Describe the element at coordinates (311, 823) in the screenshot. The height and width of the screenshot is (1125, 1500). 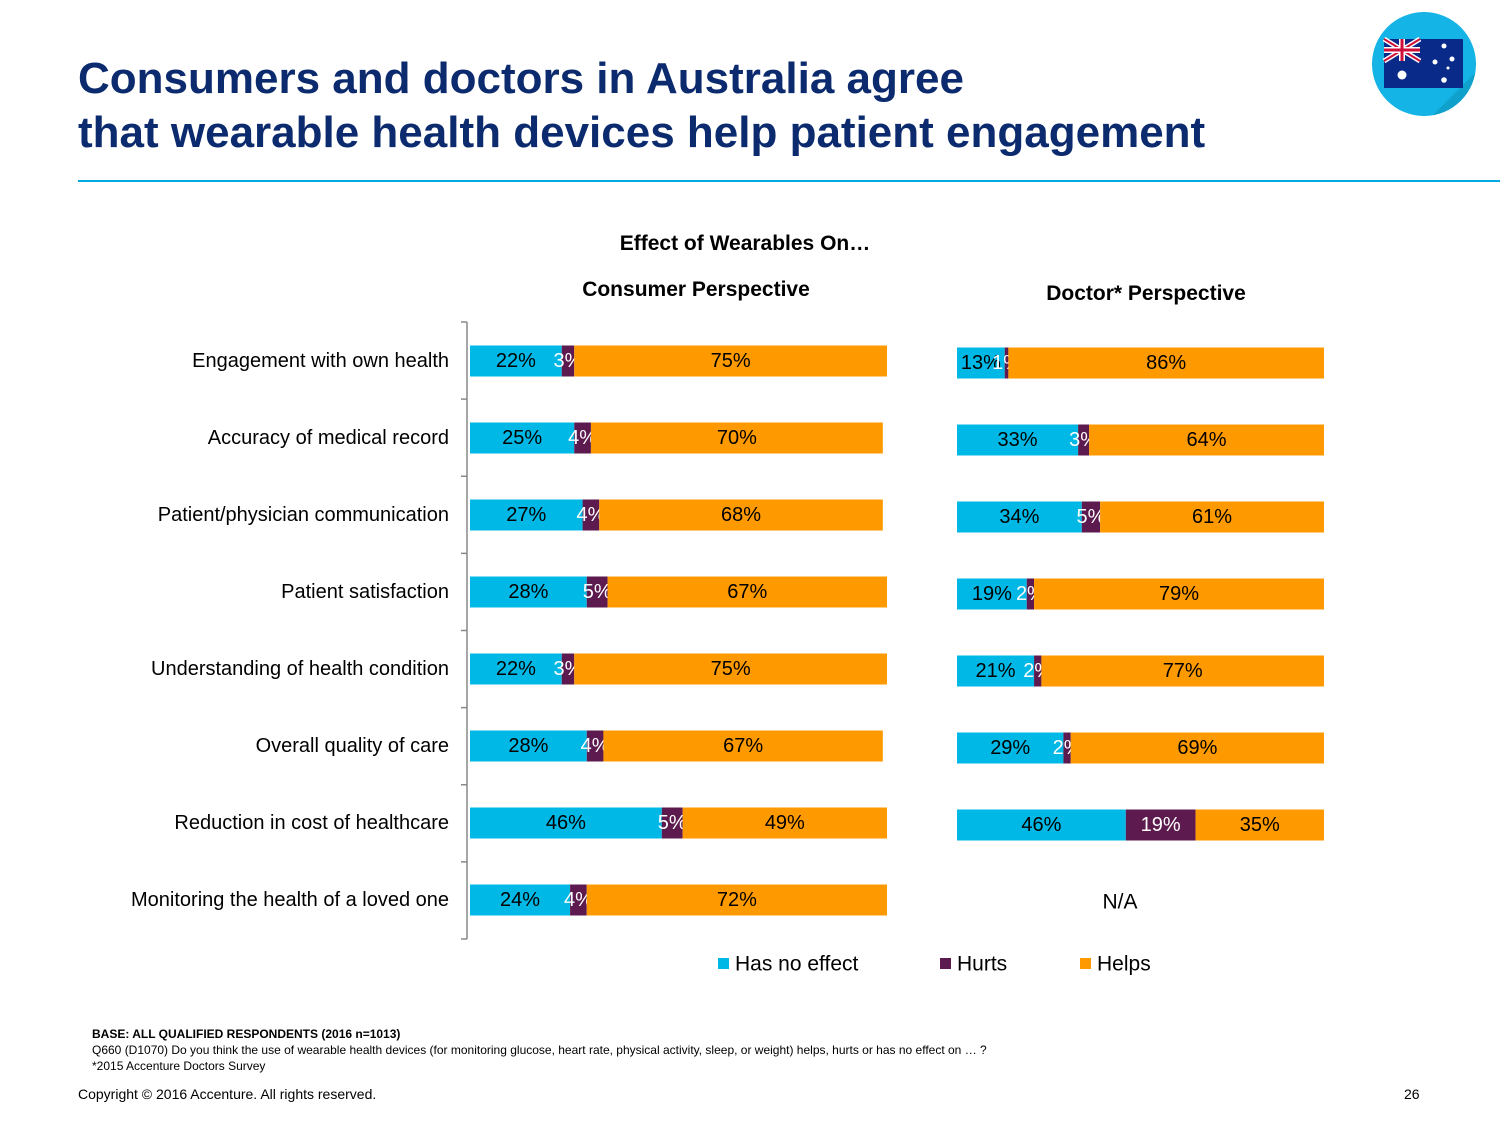
I see `category-label-reduction-in-cost-of-healthcare: Reduction in cost of healthcare` at that location.